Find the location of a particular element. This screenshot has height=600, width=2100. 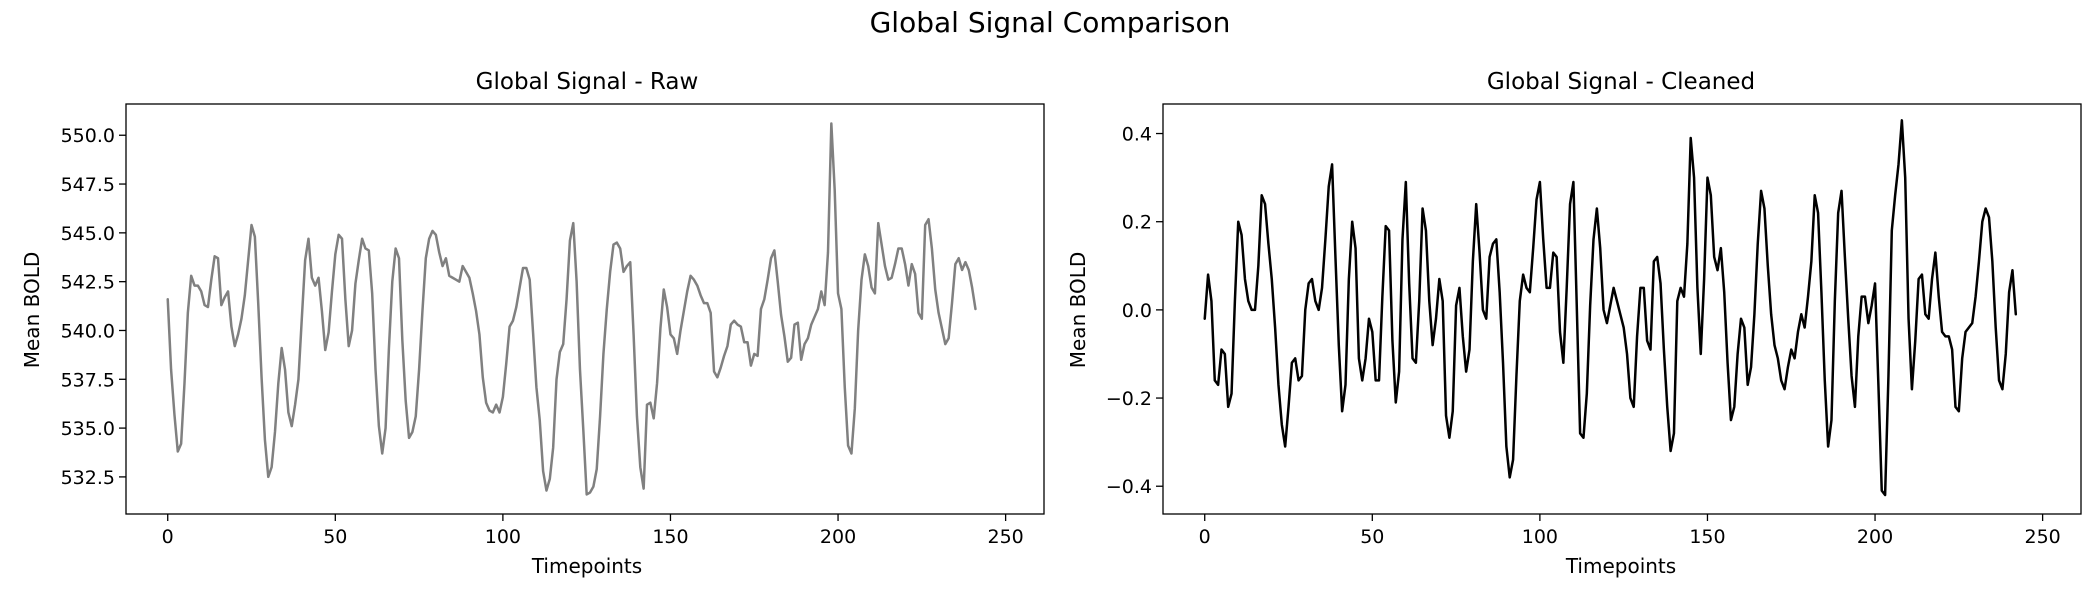

y-tick-label: 535.0 is located at coordinates (88, 429).